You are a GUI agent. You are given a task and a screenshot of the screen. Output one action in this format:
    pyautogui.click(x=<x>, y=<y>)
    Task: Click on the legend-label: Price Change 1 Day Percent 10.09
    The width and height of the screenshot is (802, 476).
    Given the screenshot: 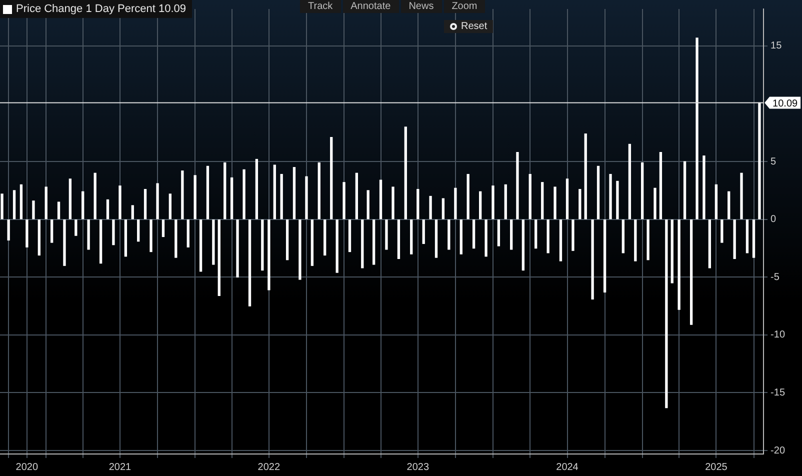 What is the action you would take?
    pyautogui.click(x=101, y=9)
    